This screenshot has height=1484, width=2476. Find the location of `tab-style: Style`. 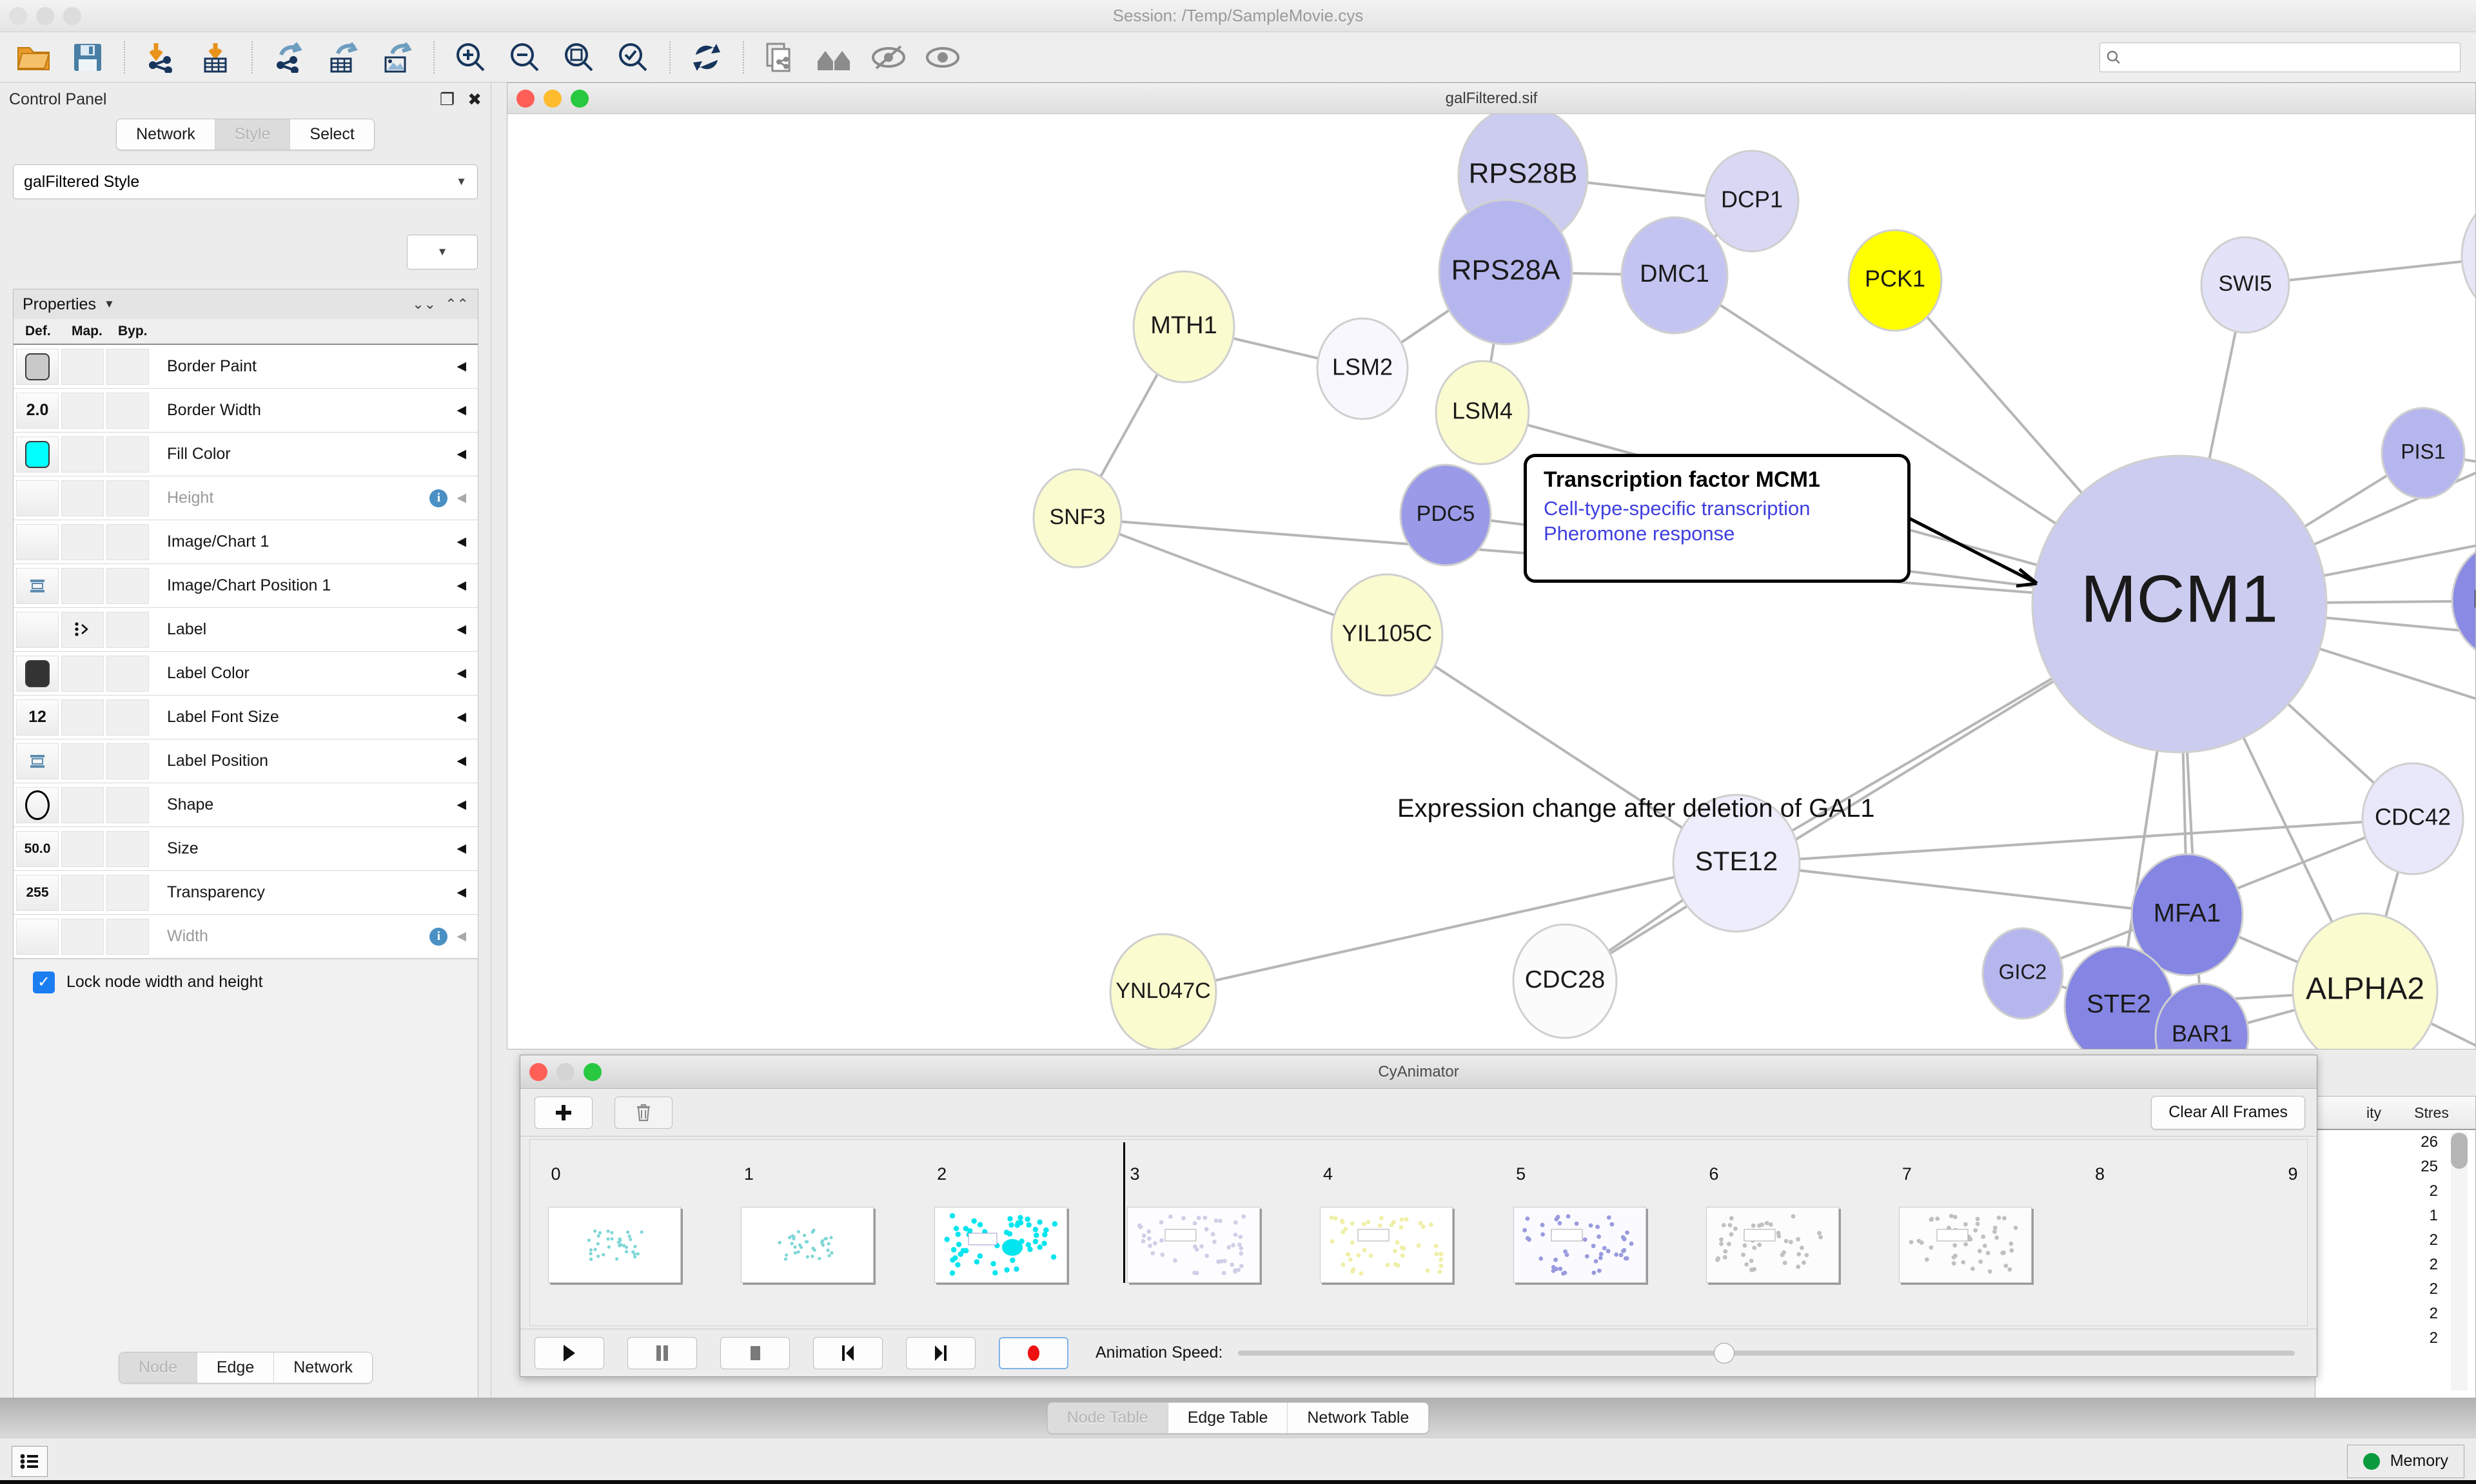

tab-style: Style is located at coordinates (253, 134).